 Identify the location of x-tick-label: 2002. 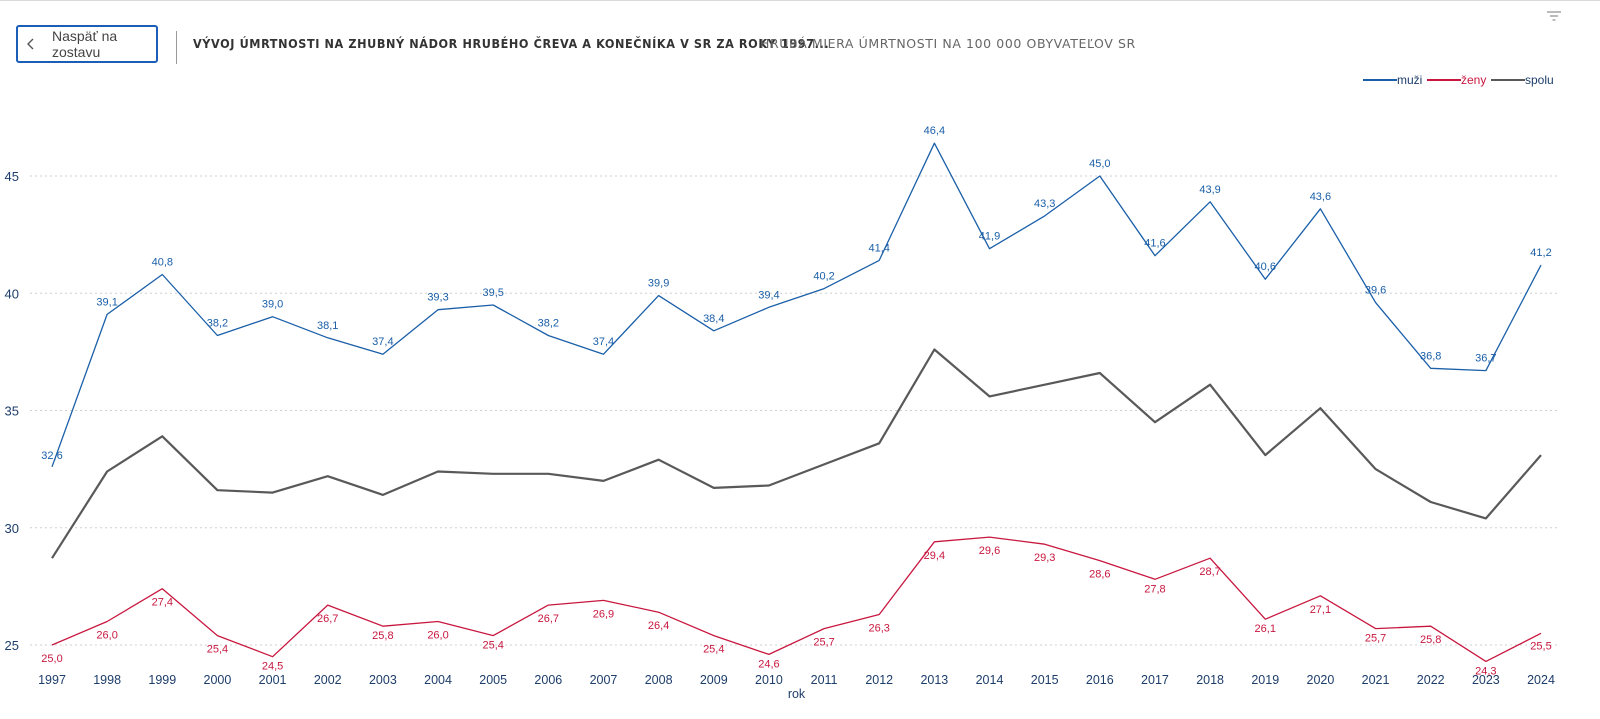
(328, 680).